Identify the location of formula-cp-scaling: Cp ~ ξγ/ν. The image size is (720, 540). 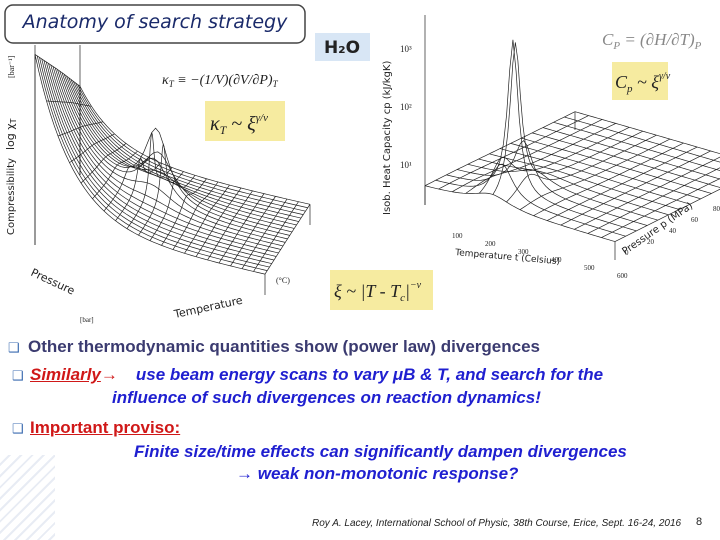
(643, 83).